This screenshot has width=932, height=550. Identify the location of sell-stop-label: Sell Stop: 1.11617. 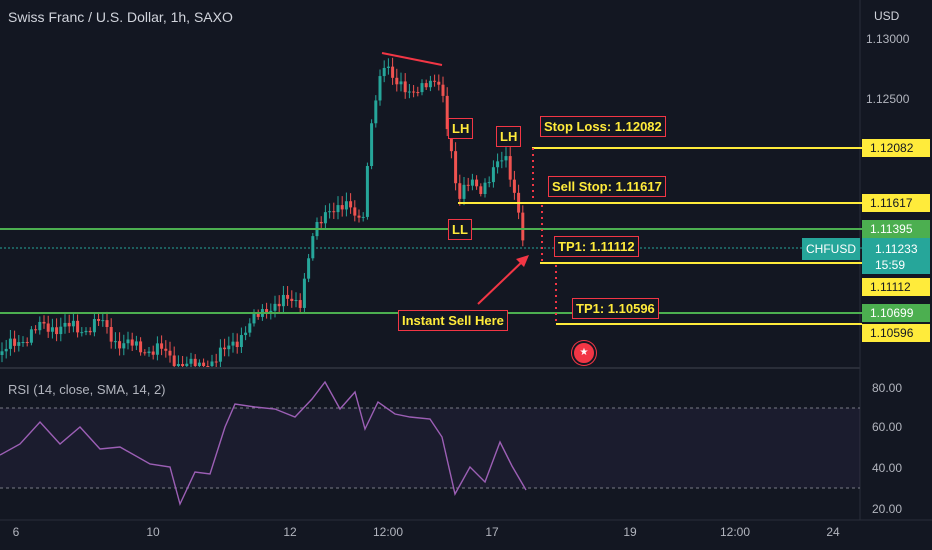
(607, 186).